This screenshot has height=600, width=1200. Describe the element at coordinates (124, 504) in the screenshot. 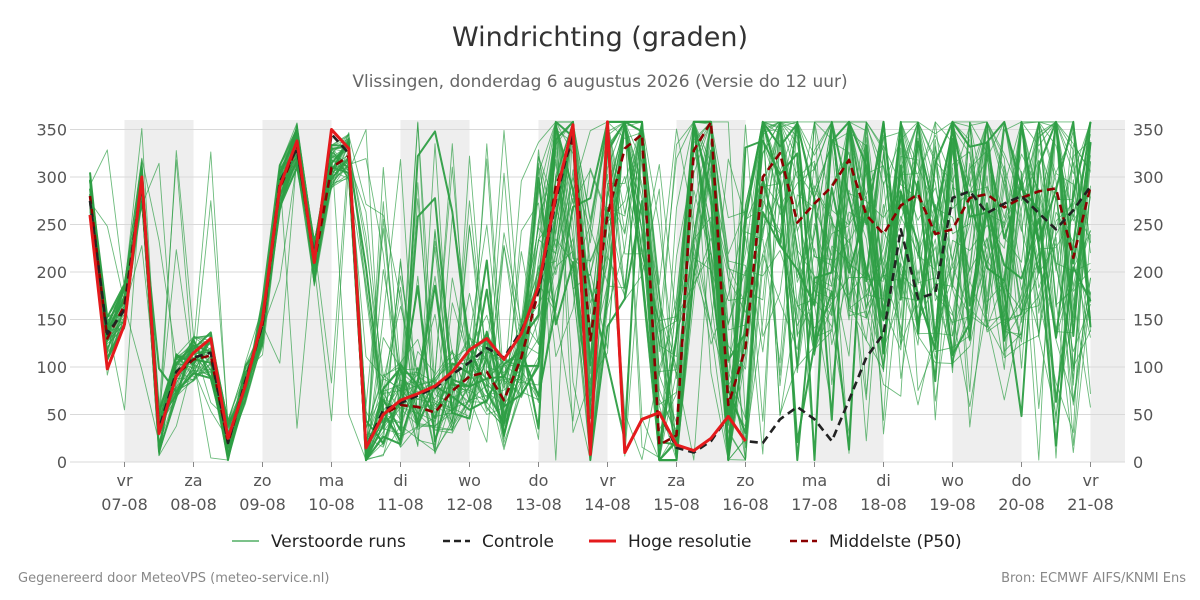

I see `x-tick-date: 07-08` at that location.